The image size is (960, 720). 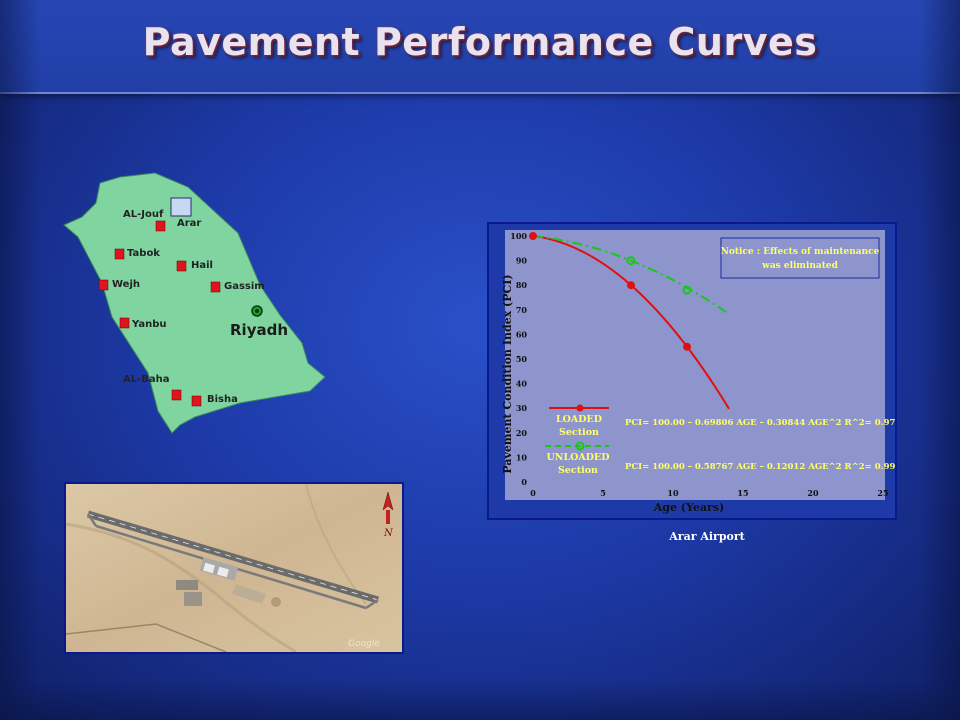 I want to click on y-tick-label: 90, so click(x=522, y=261).